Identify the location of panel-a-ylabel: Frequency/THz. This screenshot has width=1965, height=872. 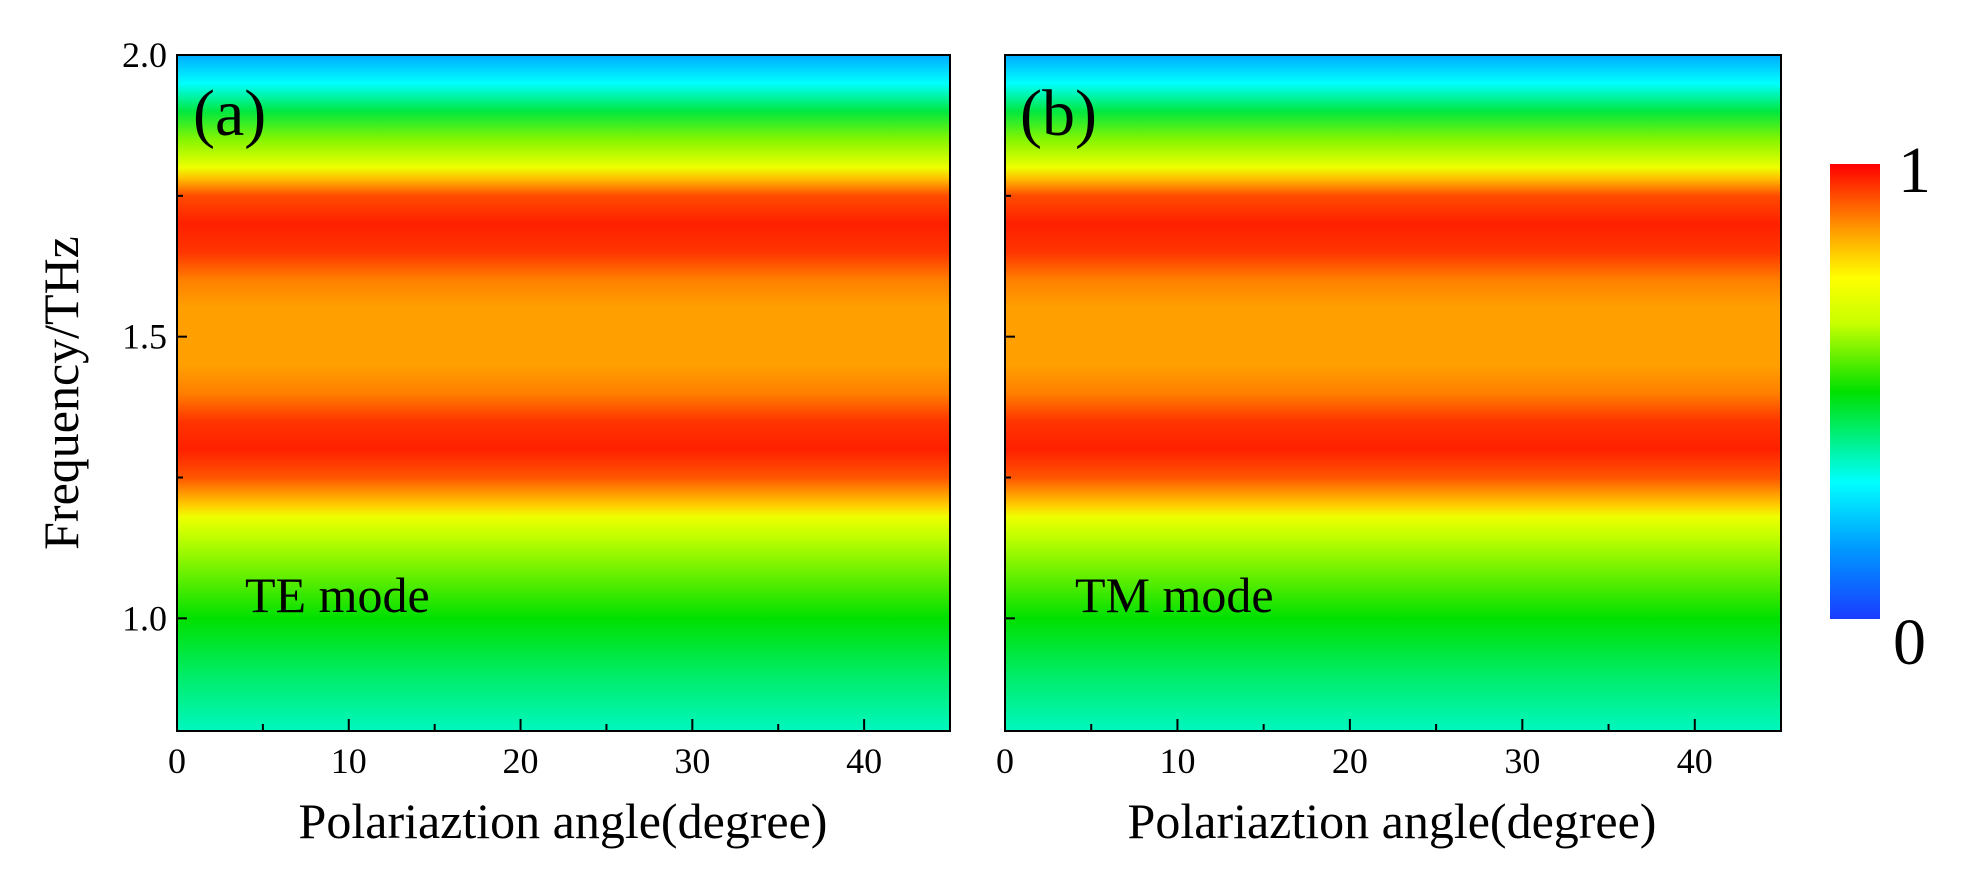
(61, 393).